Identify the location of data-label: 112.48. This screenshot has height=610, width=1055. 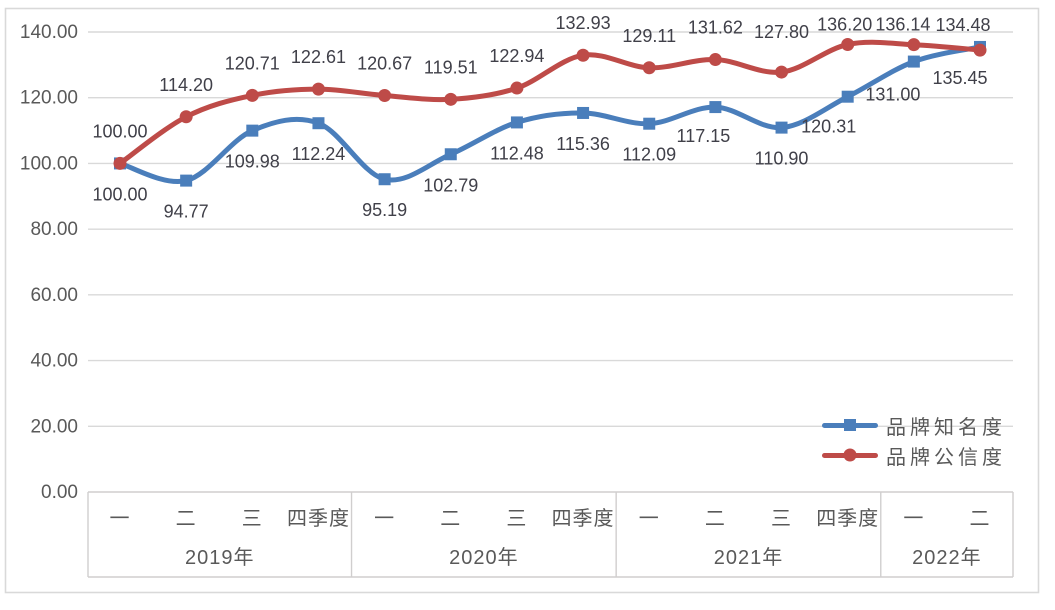
(517, 153).